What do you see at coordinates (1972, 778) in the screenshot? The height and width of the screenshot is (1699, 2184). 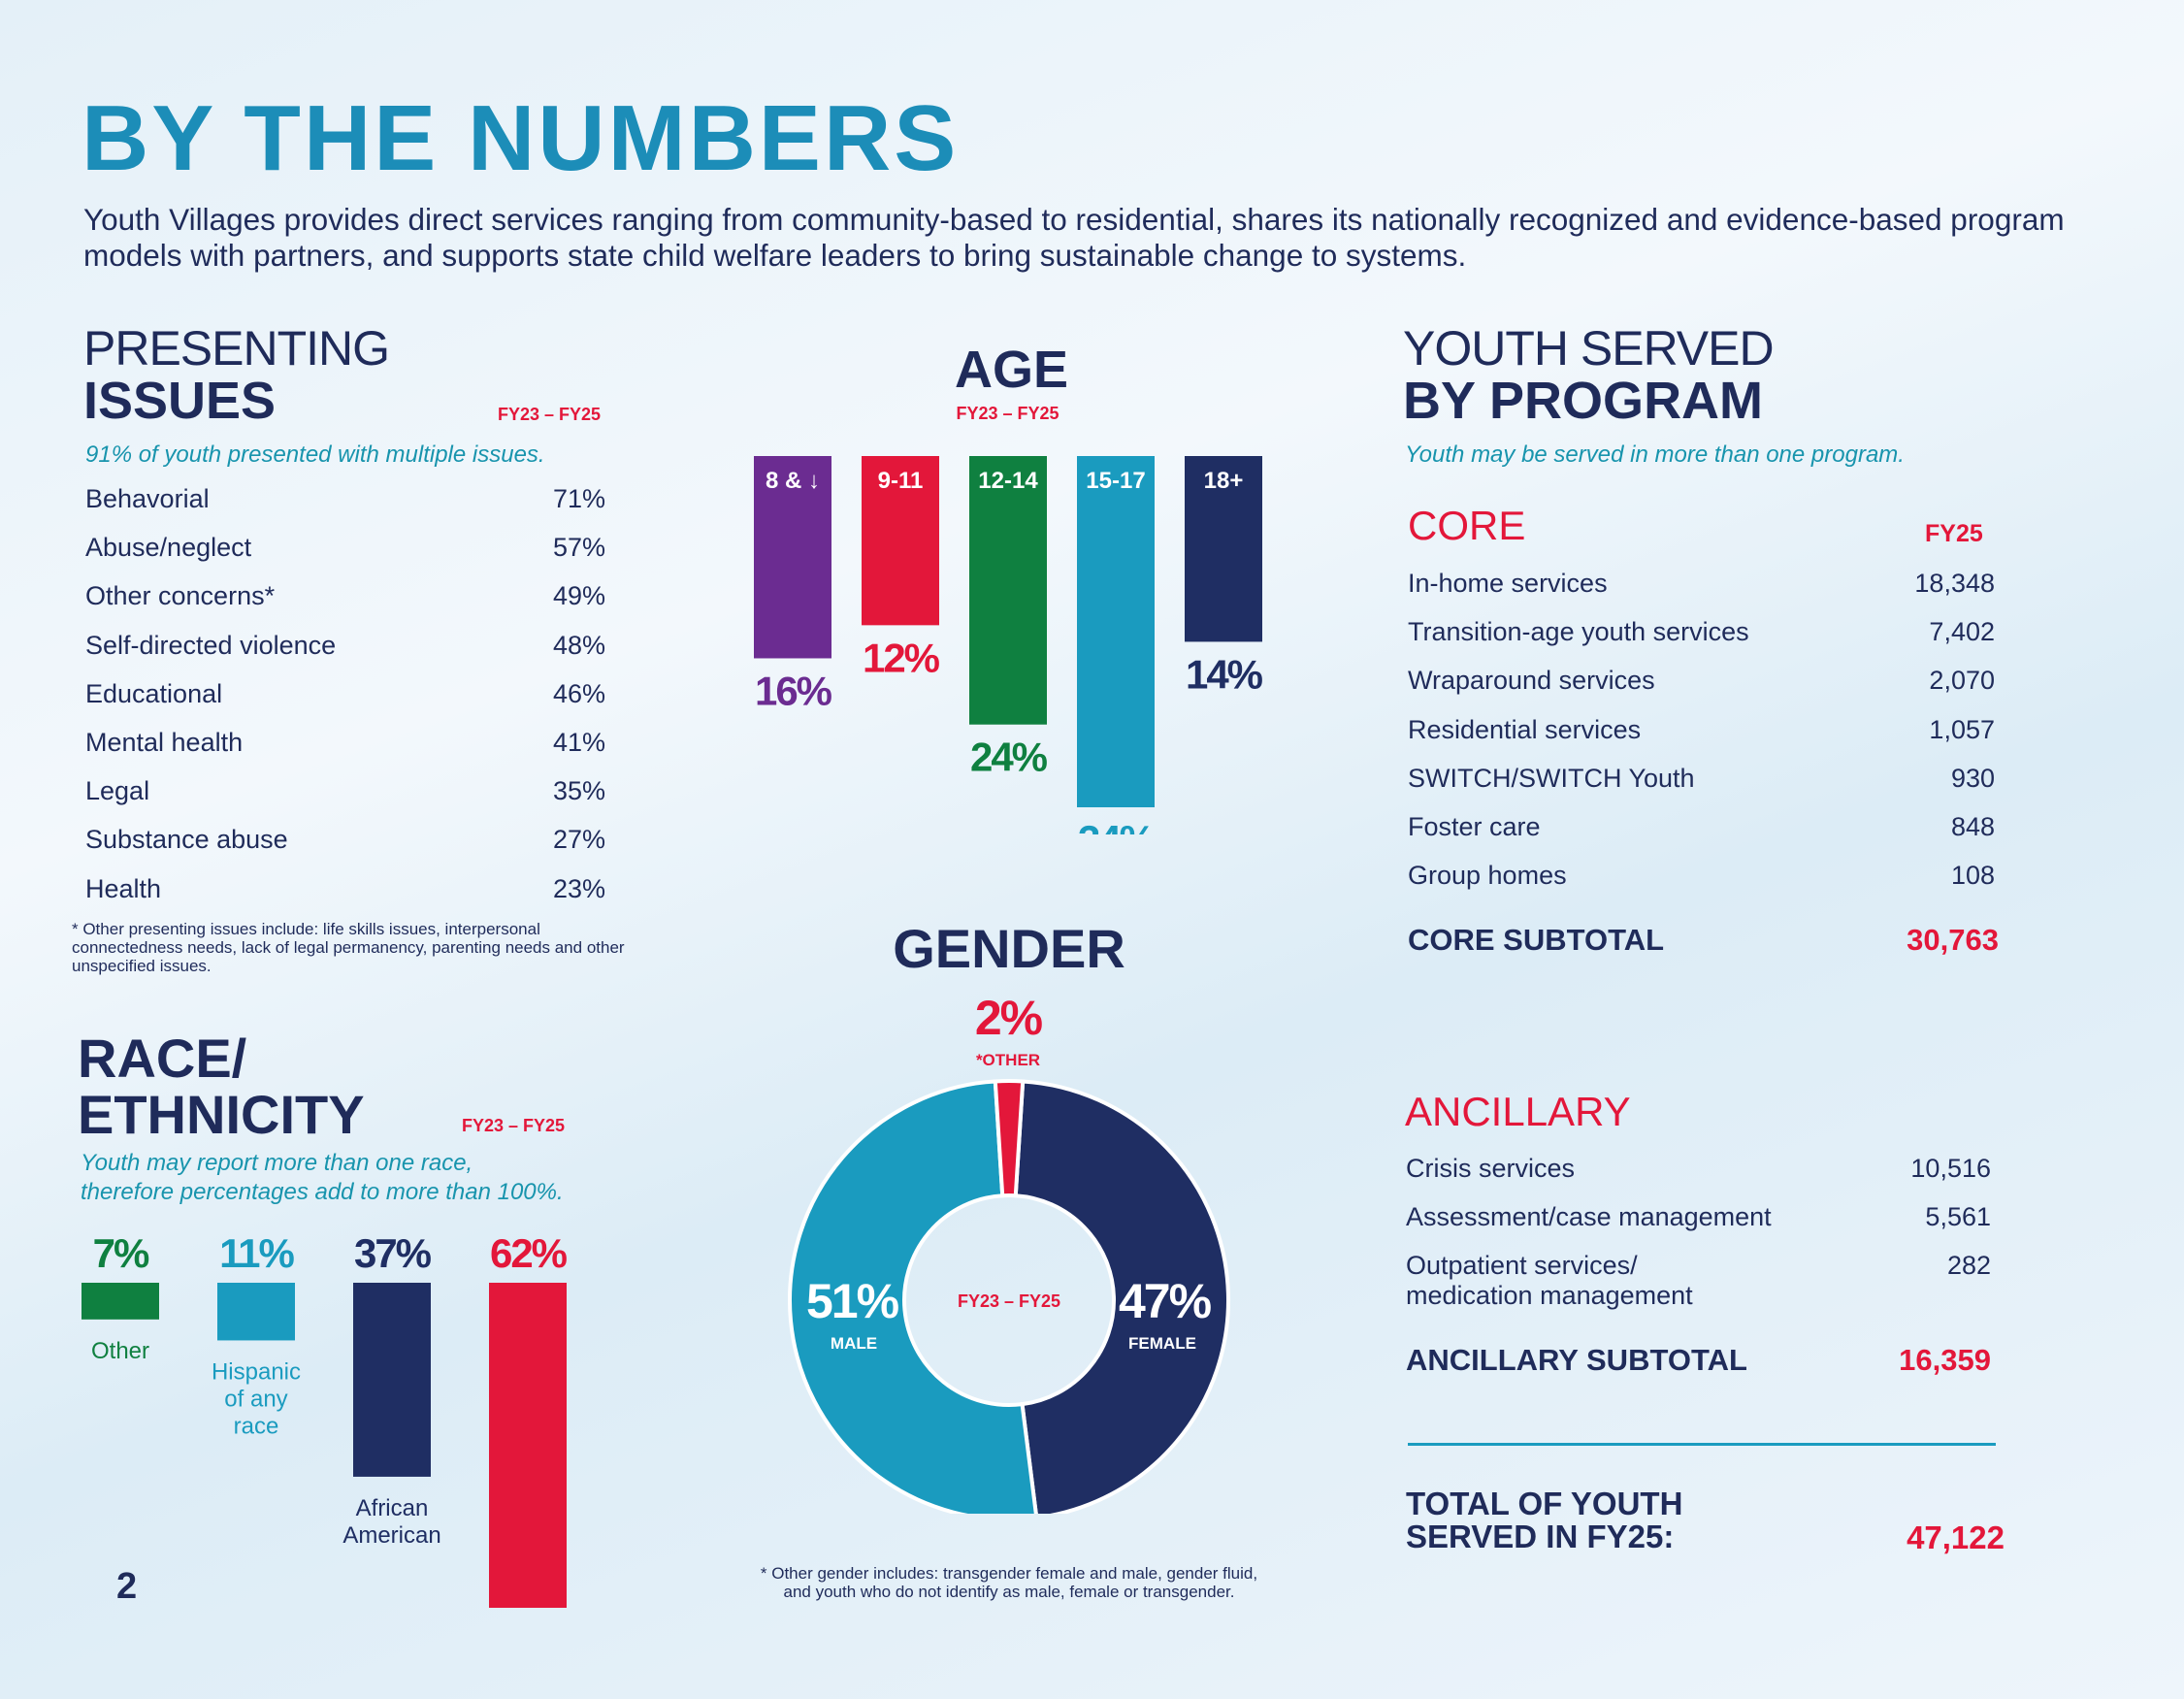 I see `row-value: 930` at bounding box center [1972, 778].